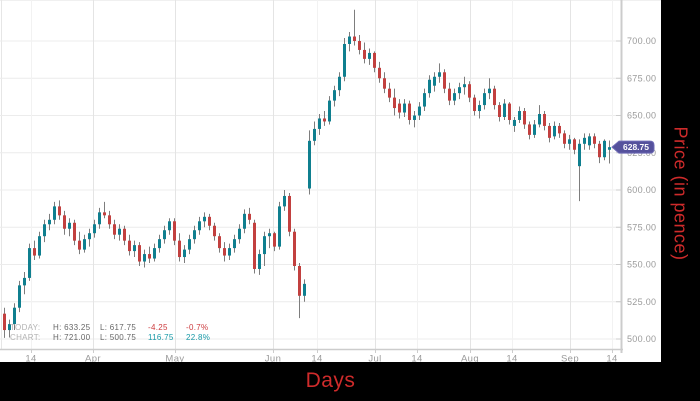 The image size is (700, 401). What do you see at coordinates (25, 337) in the screenshot?
I see `legend-value: CHART:` at bounding box center [25, 337].